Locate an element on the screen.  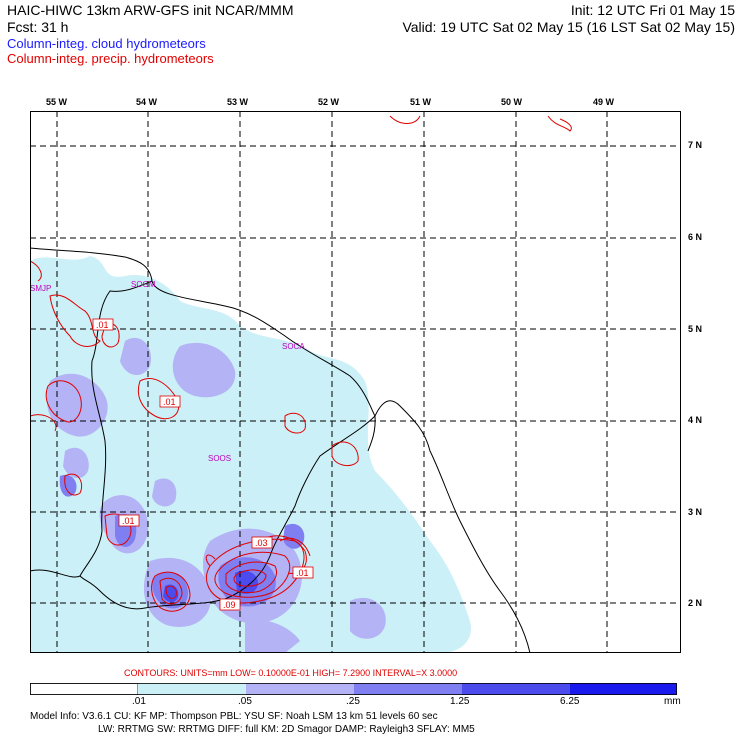
station-soca: SOCA is located at coordinates (293, 346).